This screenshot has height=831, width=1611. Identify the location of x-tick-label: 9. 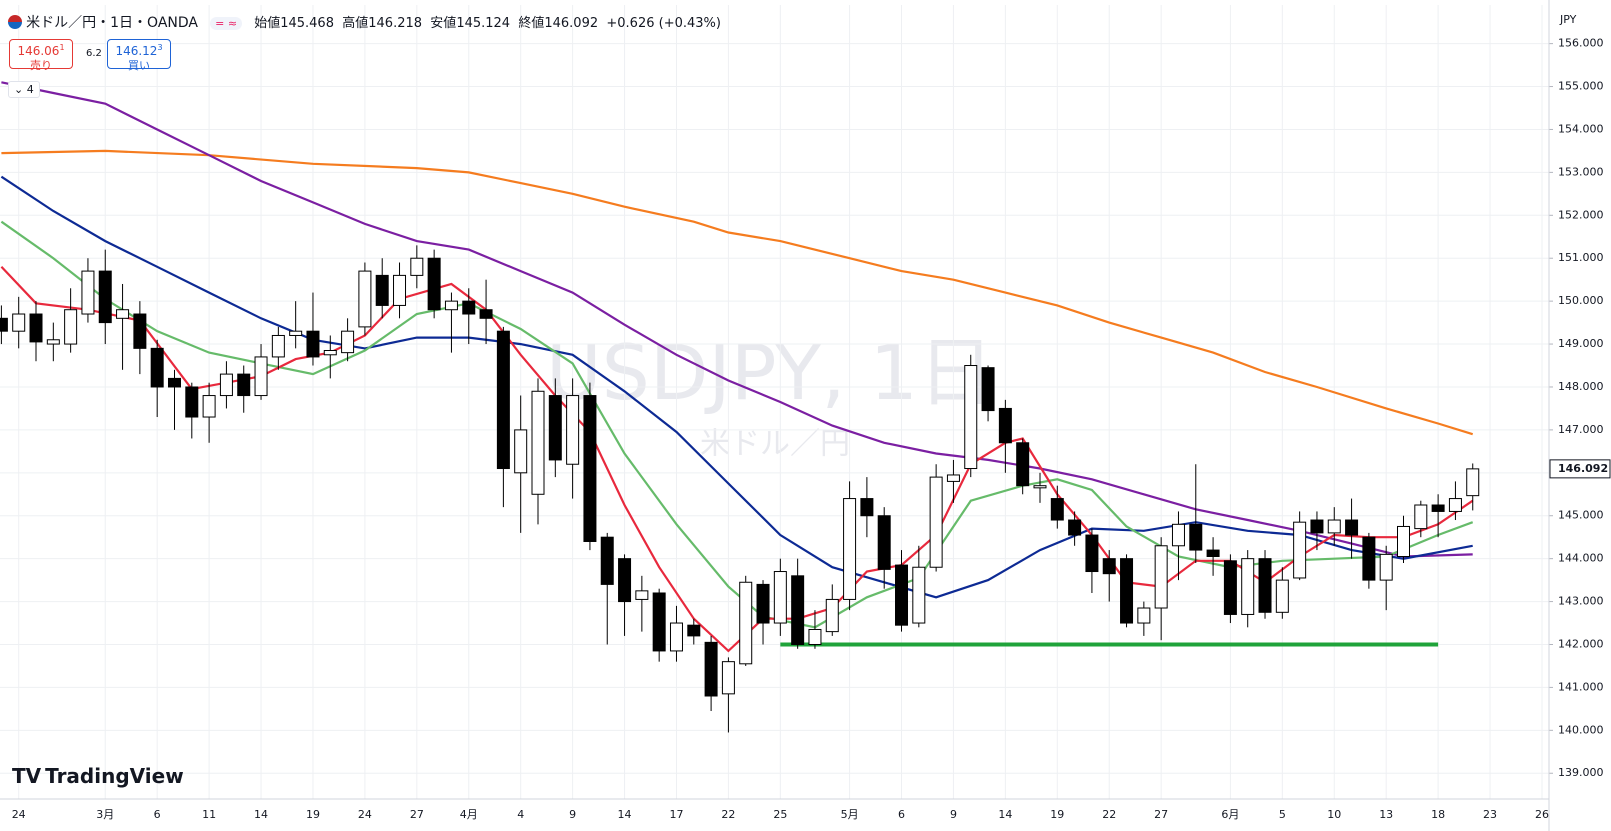
(572, 814).